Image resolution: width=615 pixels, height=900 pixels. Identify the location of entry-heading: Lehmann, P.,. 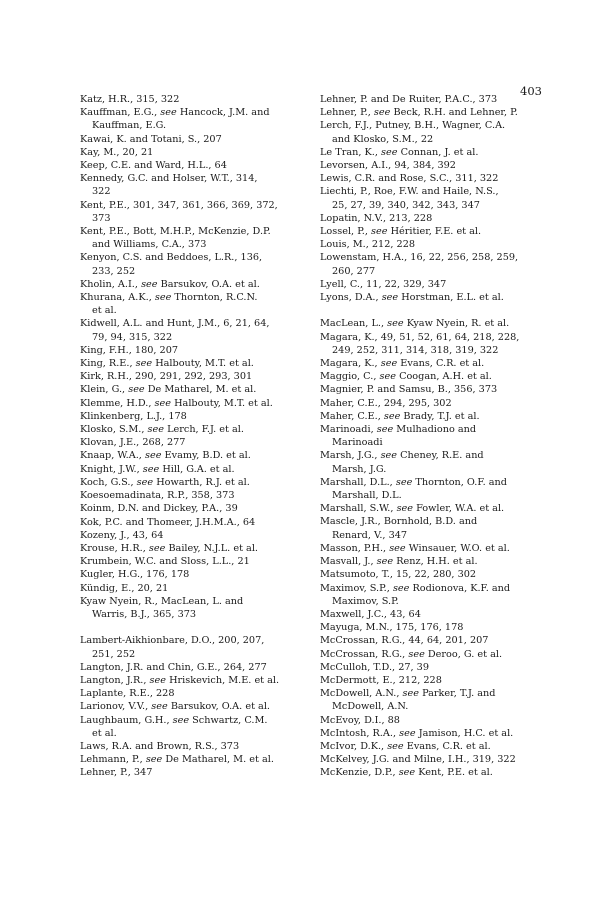
(111, 760).